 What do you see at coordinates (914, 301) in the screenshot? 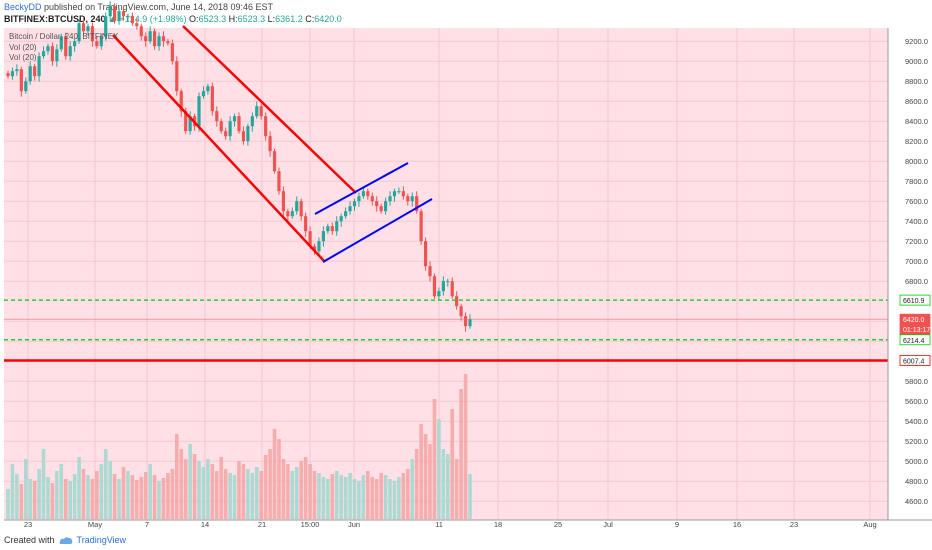
I see `price-label-level-high: 6610.9` at bounding box center [914, 301].